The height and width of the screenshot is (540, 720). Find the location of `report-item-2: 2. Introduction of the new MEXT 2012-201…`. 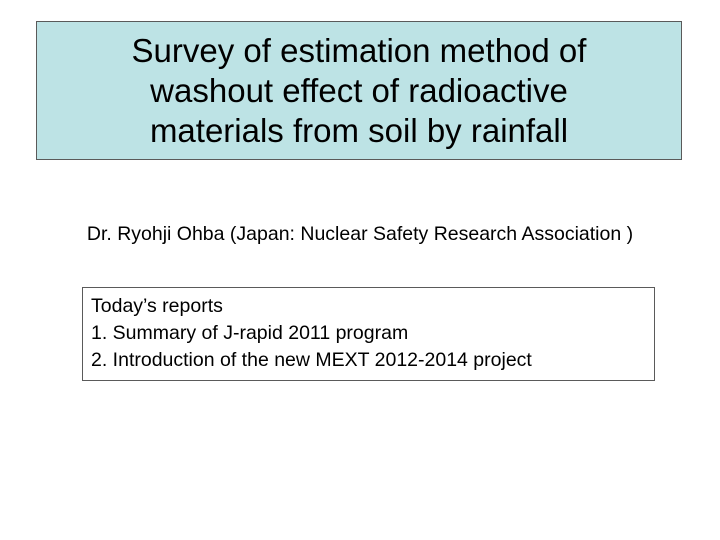

report-item-2: 2. Introduction of the new MEXT 2012-201… is located at coordinates (311, 360).